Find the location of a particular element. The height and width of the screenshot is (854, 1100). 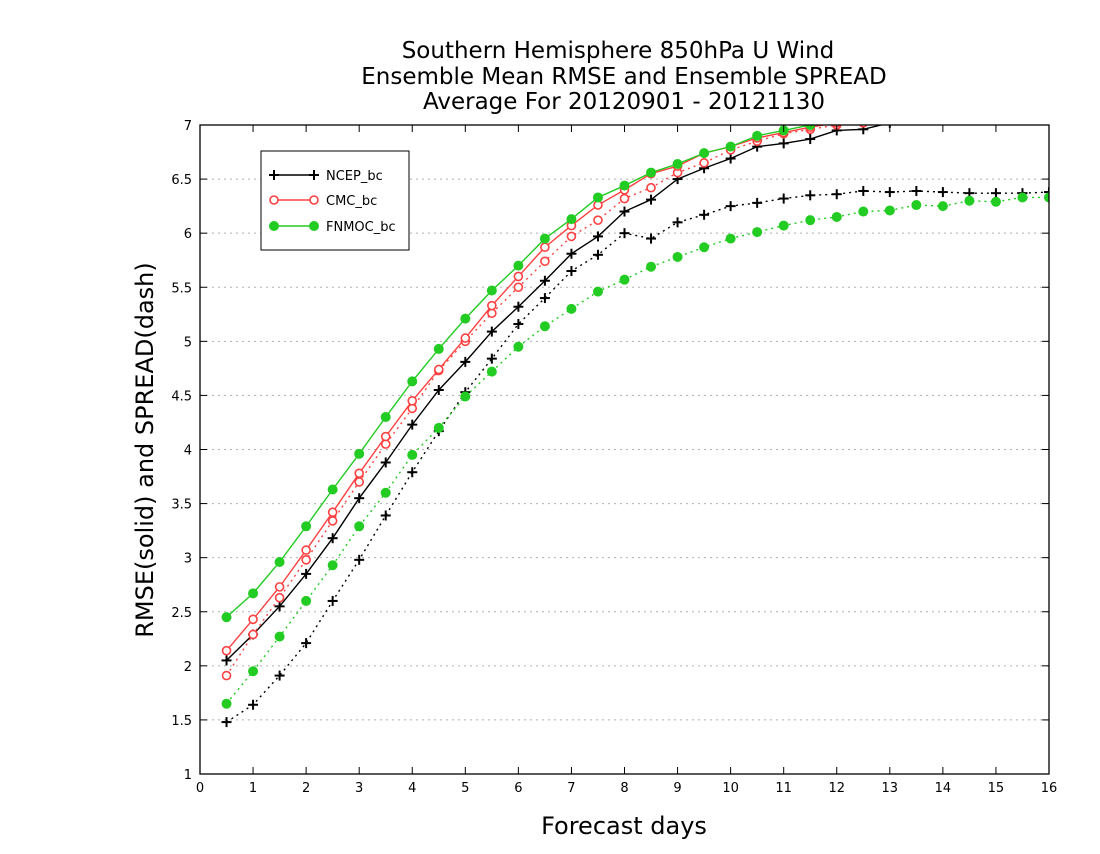

y-axis-label: RMSE(solid) and SPREAD(dash) is located at coordinates (145, 450).